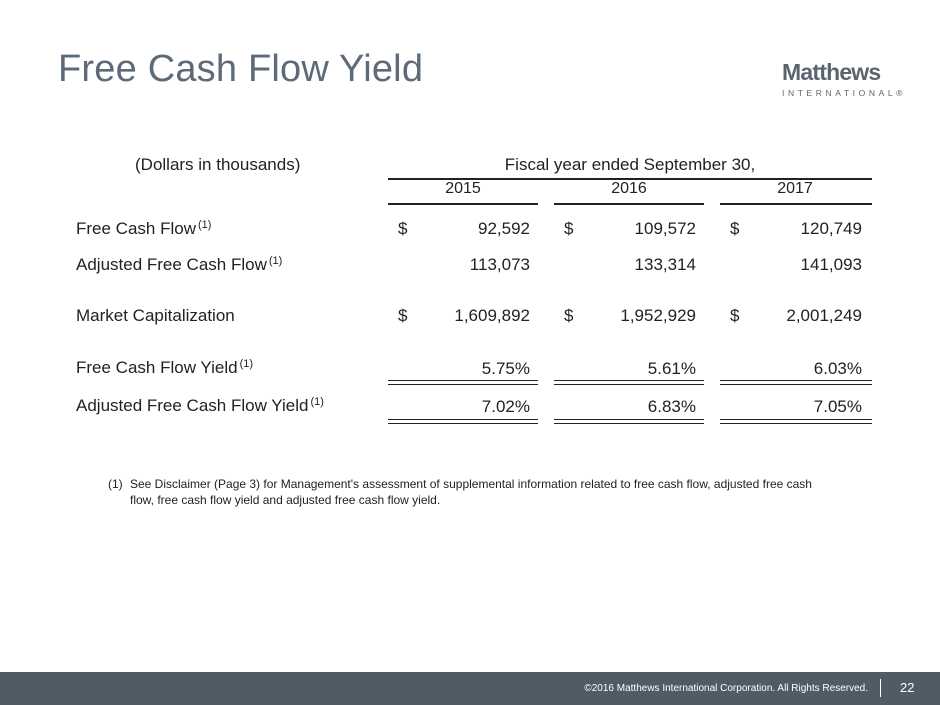 This screenshot has width=940, height=705. What do you see at coordinates (157, 367) in the screenshot?
I see `row-label-text: Free Cash Flow Yield` at bounding box center [157, 367].